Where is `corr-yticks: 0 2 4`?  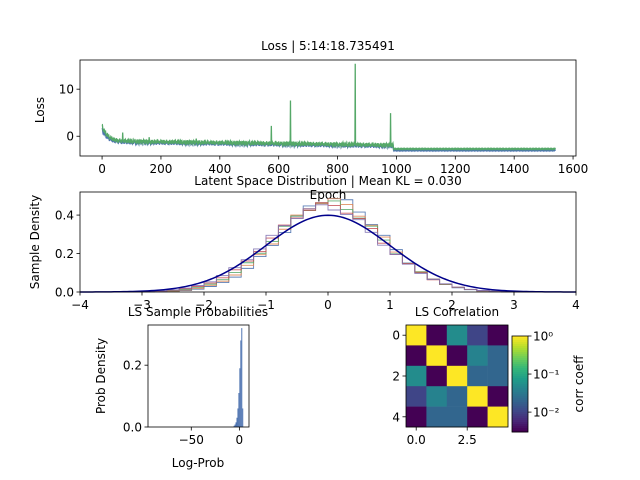 corr-yticks: 0 2 4 is located at coordinates (399, 376).